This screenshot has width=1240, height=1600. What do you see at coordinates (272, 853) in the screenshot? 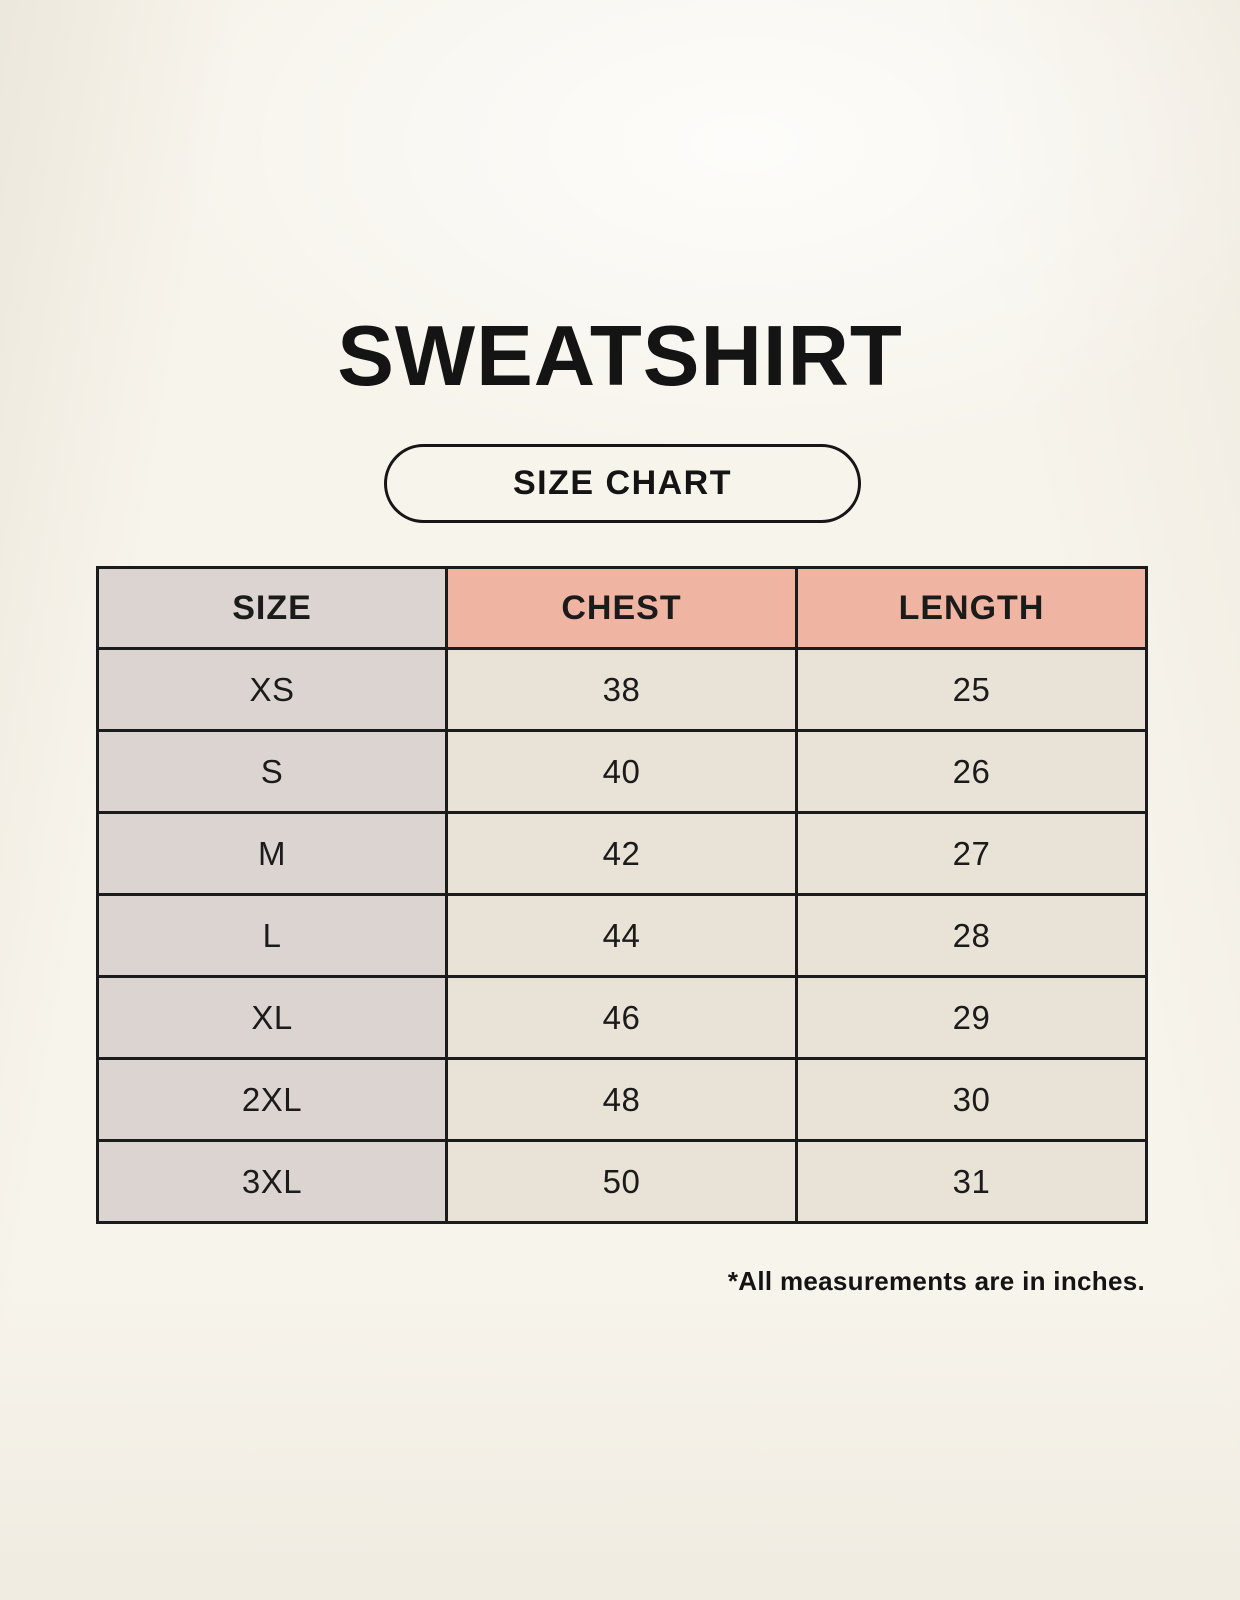
I see `size-cell: M` at bounding box center [272, 853].